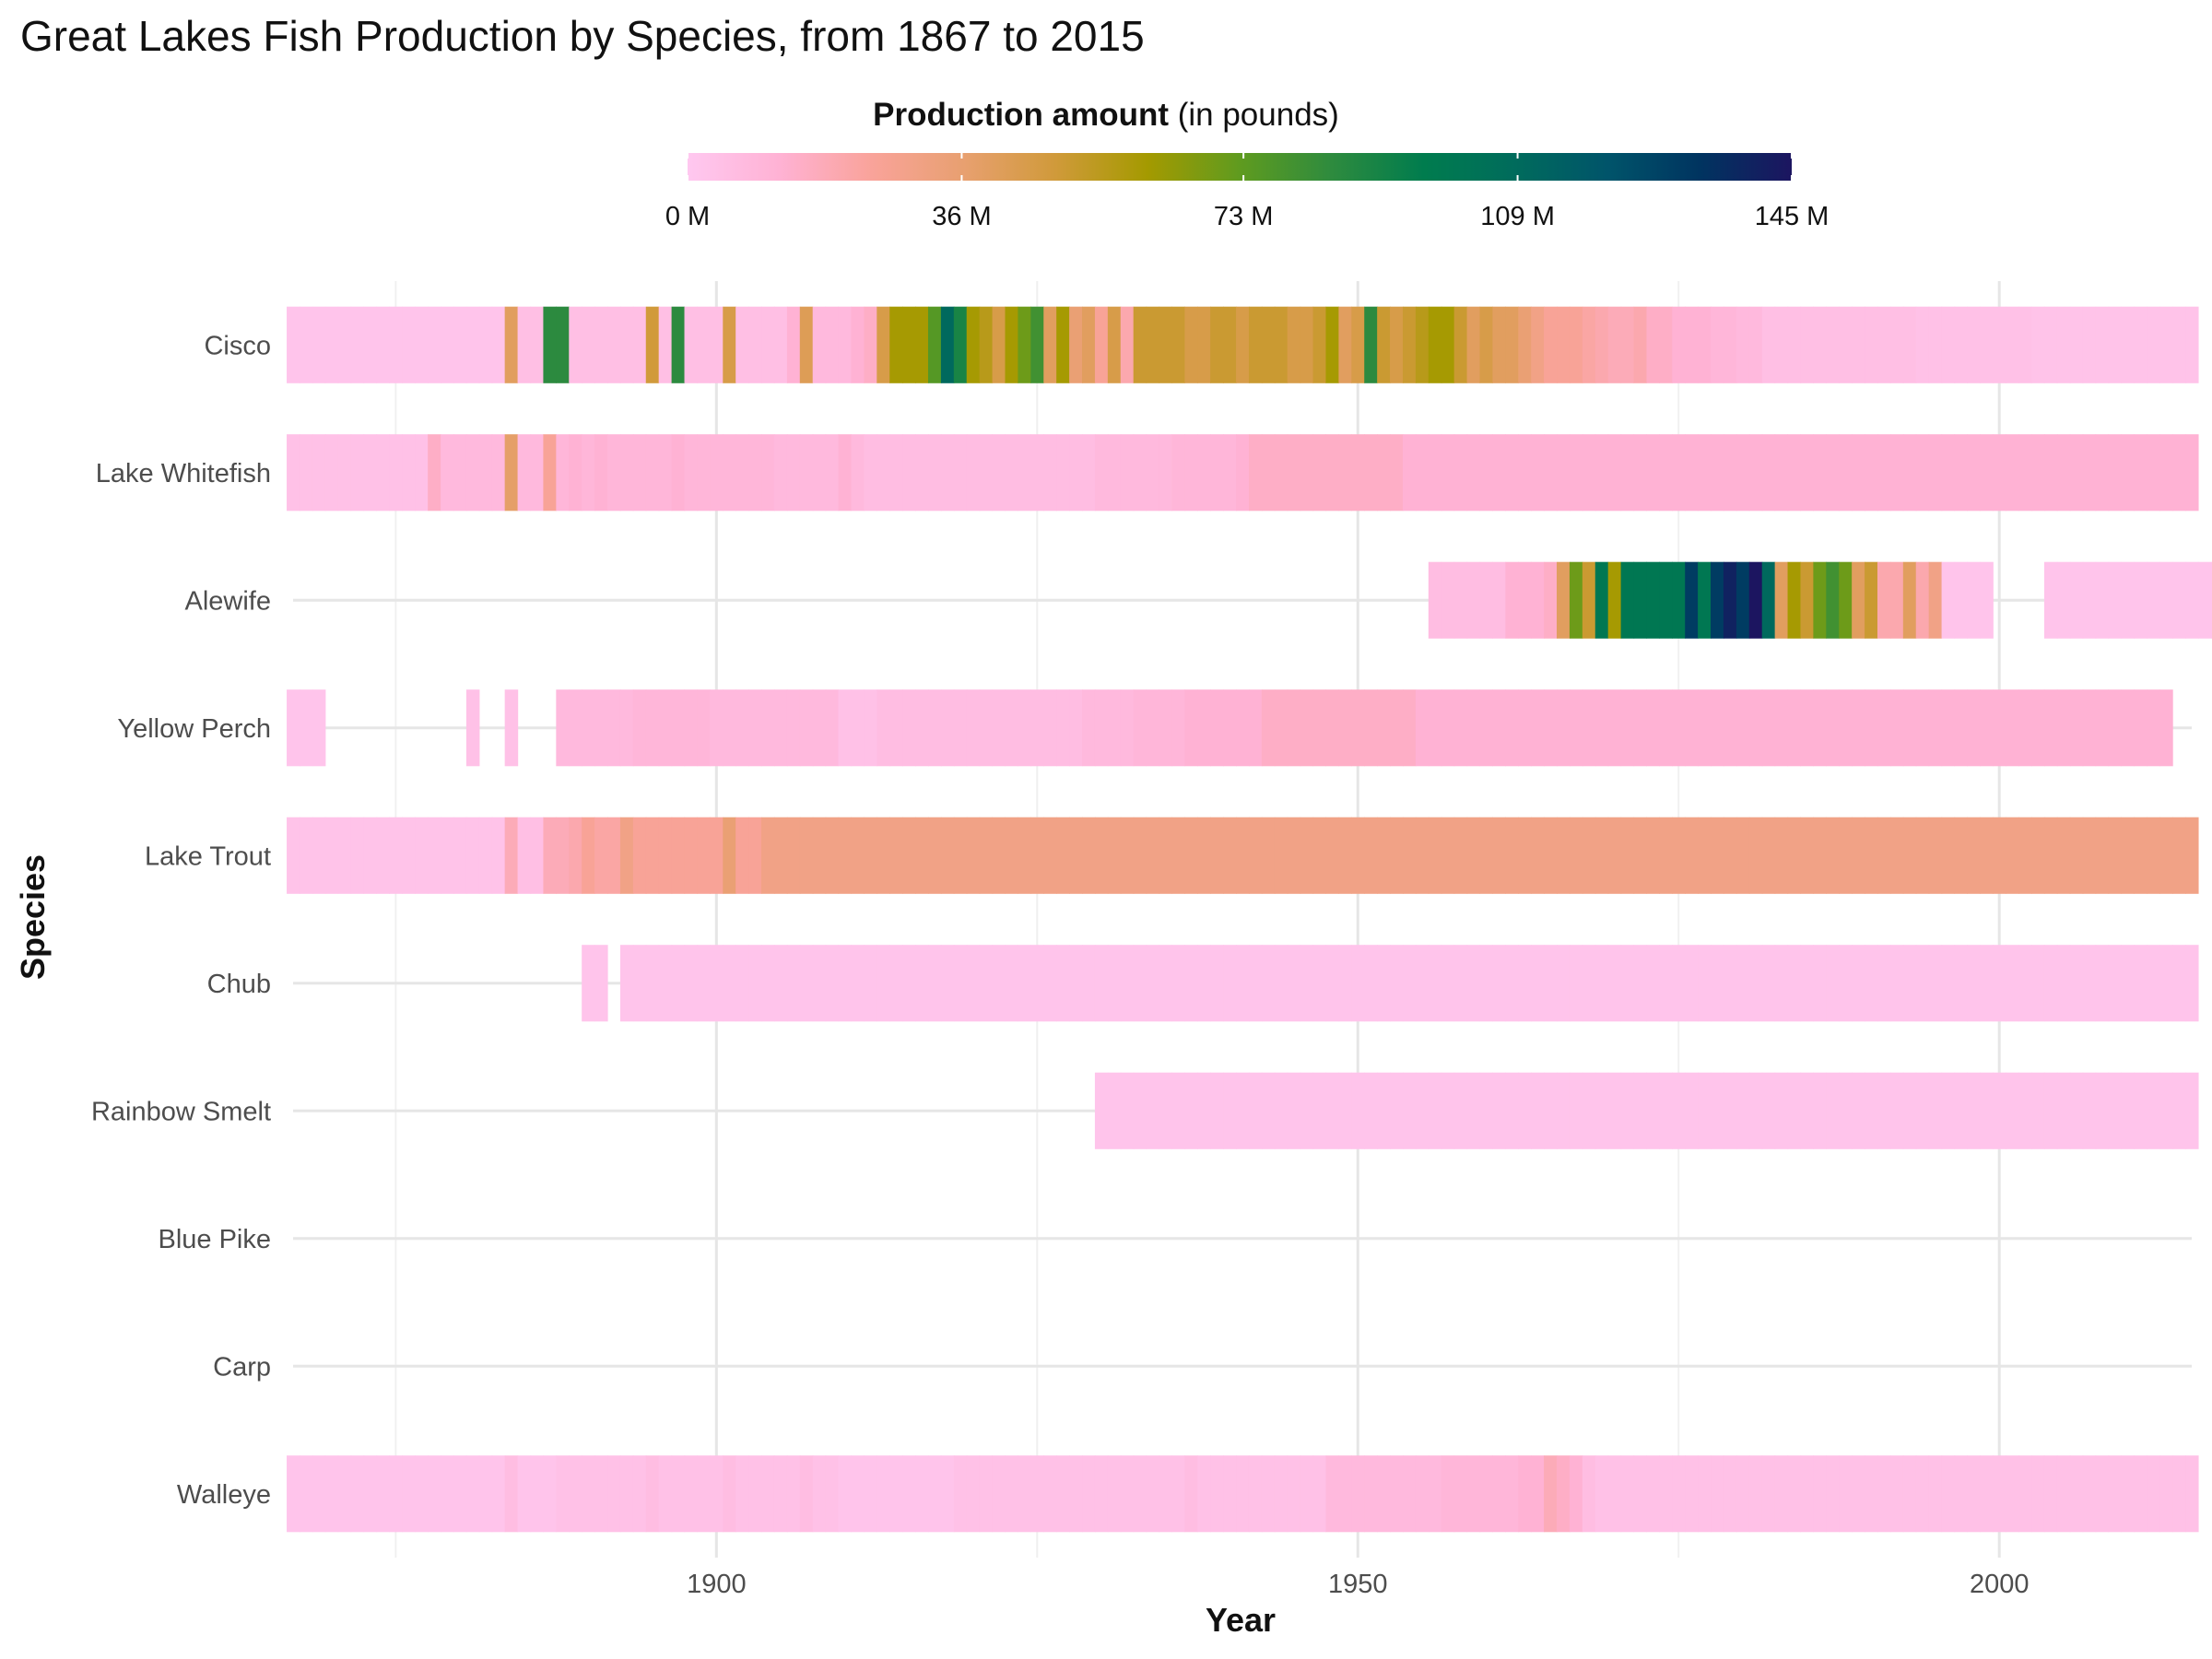 The height and width of the screenshot is (1659, 2212). I want to click on y-tick-label: Lake Whitefish, so click(183, 473).